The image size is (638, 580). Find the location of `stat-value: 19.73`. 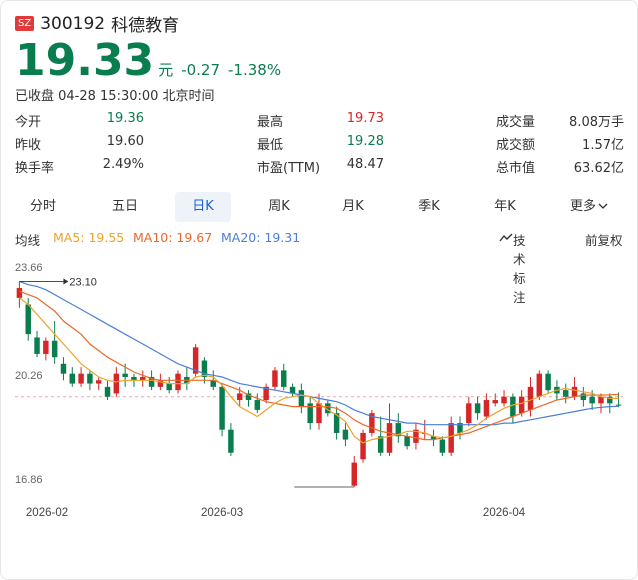

stat-value: 19.73 is located at coordinates (365, 118).